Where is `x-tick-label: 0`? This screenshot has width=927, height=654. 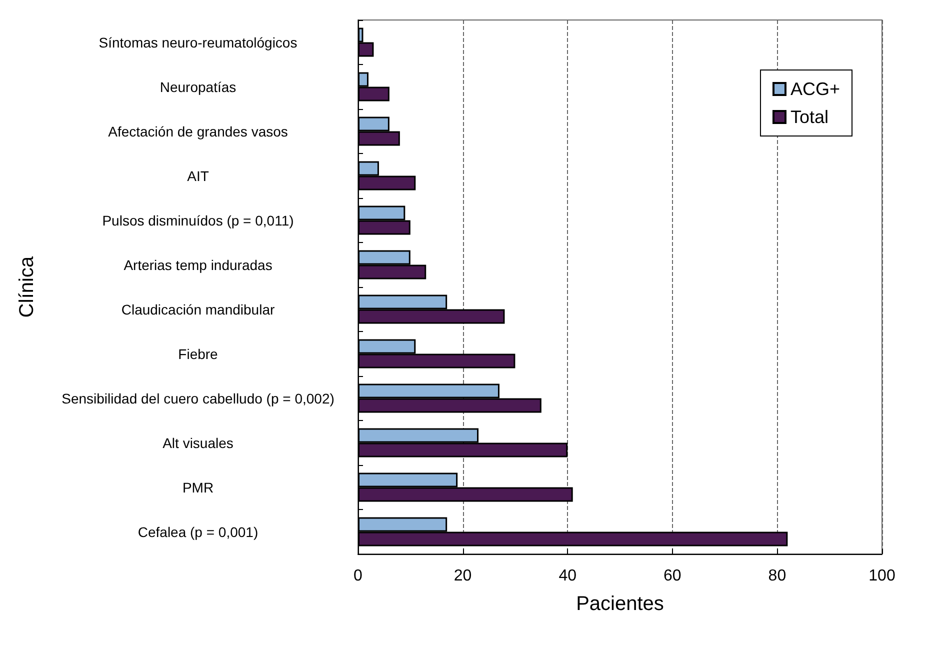 x-tick-label: 0 is located at coordinates (358, 576).